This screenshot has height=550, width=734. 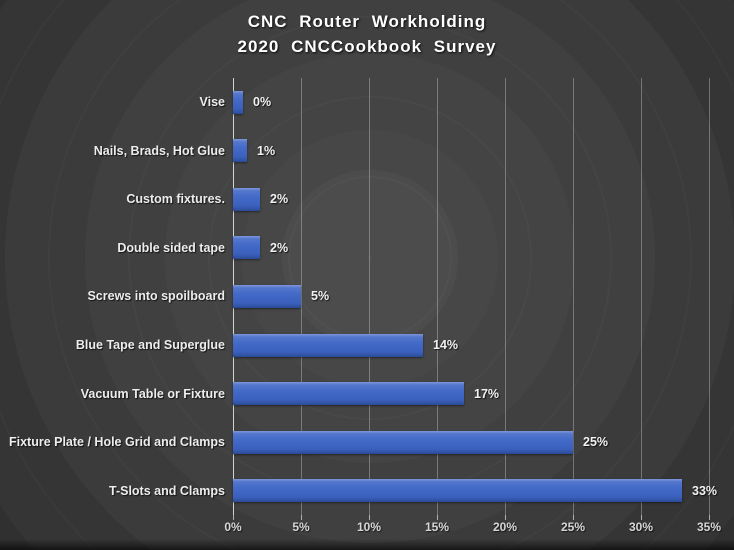 I want to click on category-label: Vacuum Table or Fixture, so click(x=152, y=393).